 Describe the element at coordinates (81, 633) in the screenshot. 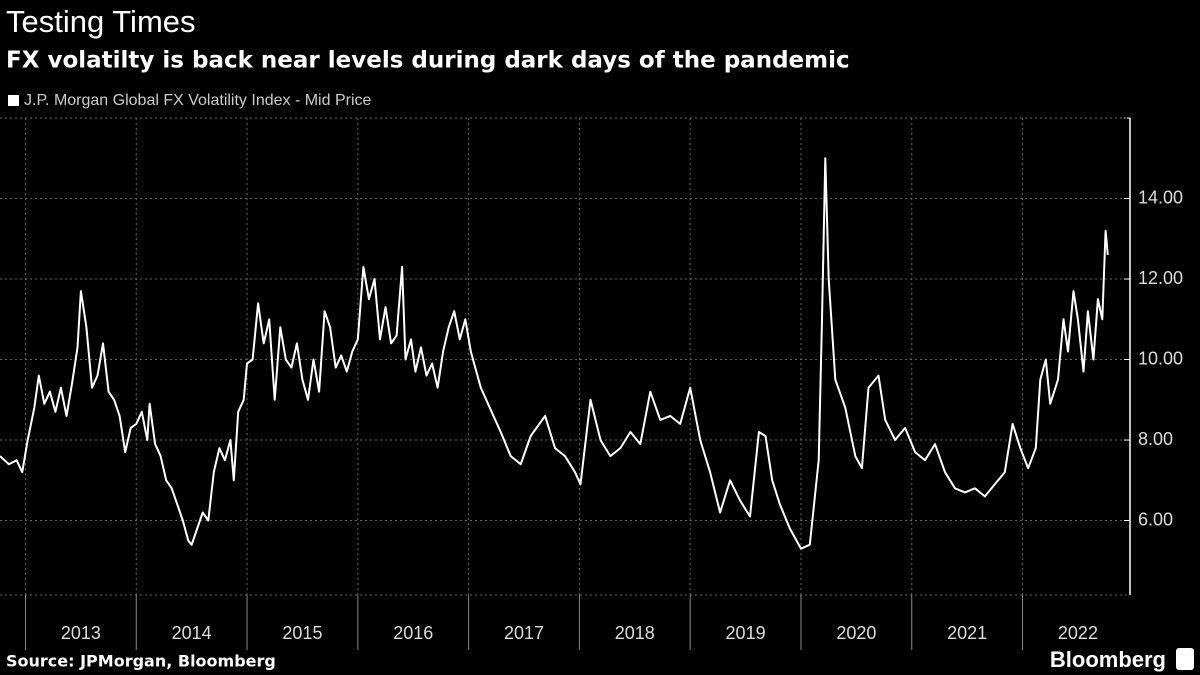

I see `x-tick-label: 2013` at that location.